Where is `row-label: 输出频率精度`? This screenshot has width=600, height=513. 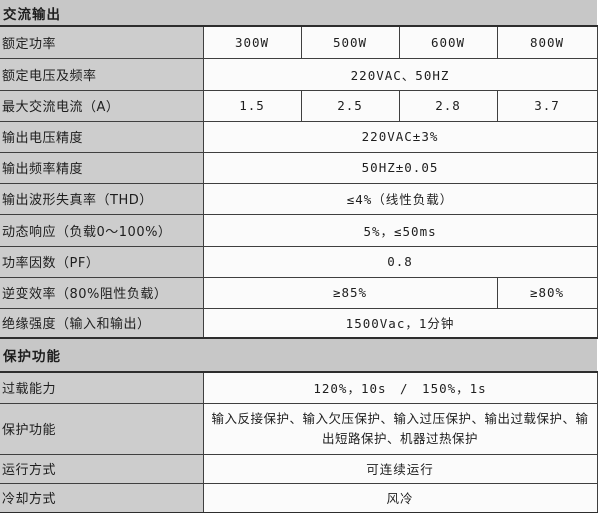
row-label: 输出频率精度 is located at coordinates (102, 167).